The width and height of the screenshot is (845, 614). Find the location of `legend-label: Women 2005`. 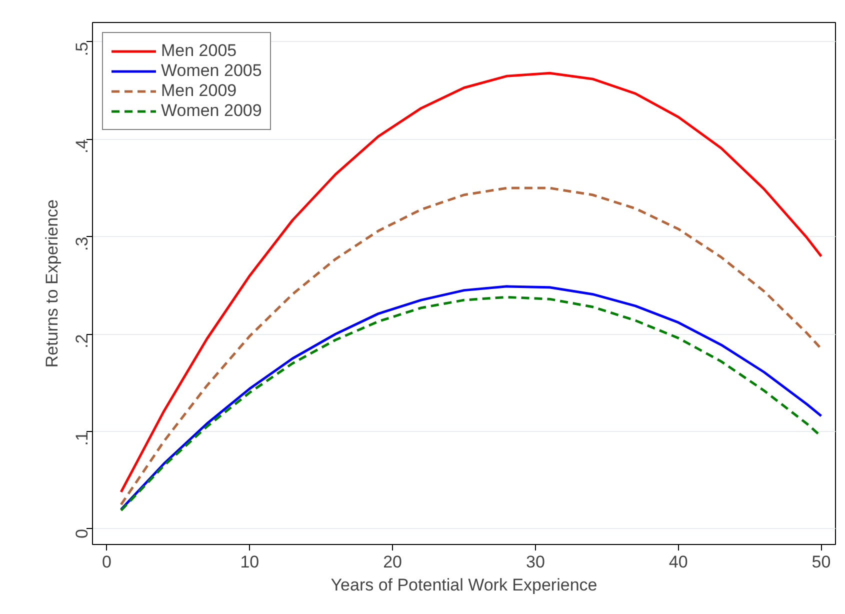

legend-label: Women 2005 is located at coordinates (211, 71).